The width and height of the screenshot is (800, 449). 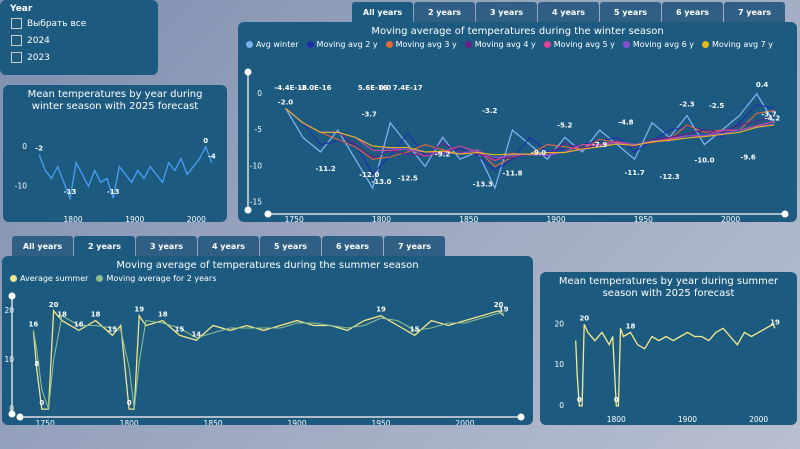 I want to click on data-label: -3.7, so click(x=369, y=115).